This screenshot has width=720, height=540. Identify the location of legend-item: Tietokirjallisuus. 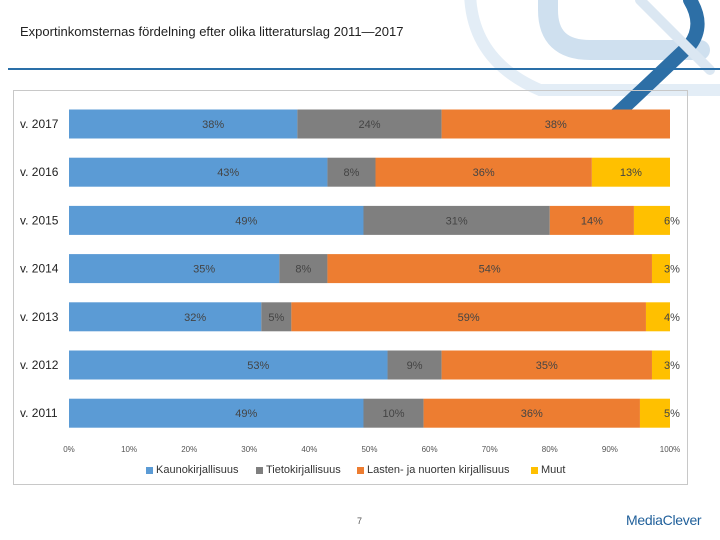
(298, 470).